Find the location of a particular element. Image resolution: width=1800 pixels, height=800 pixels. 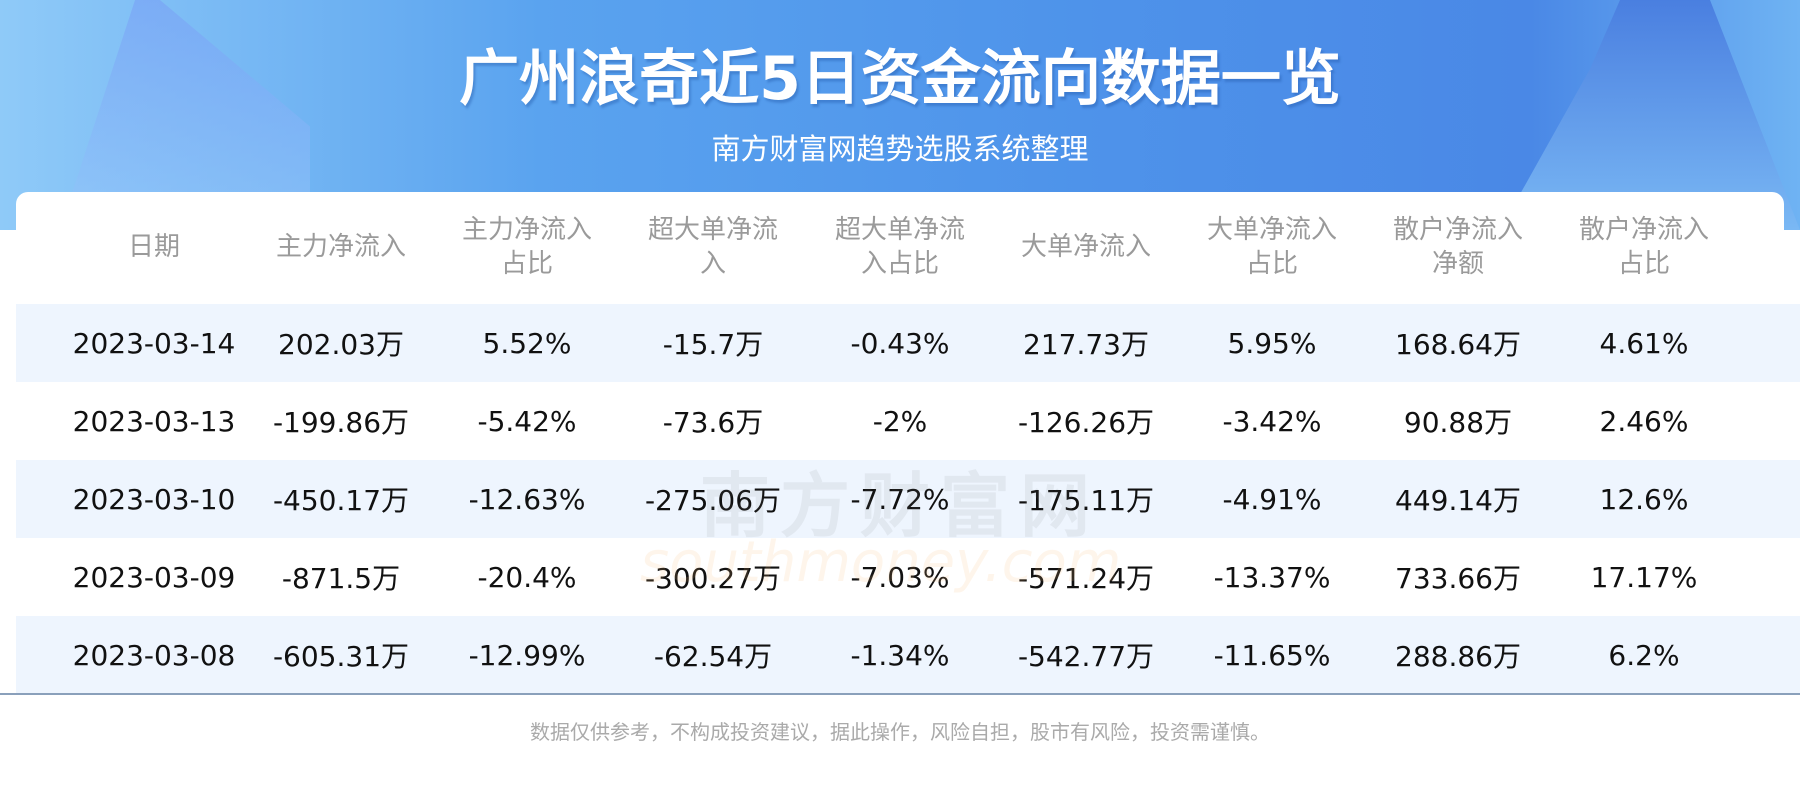

column-header: 散户净流入 占比 is located at coordinates (1644, 247).